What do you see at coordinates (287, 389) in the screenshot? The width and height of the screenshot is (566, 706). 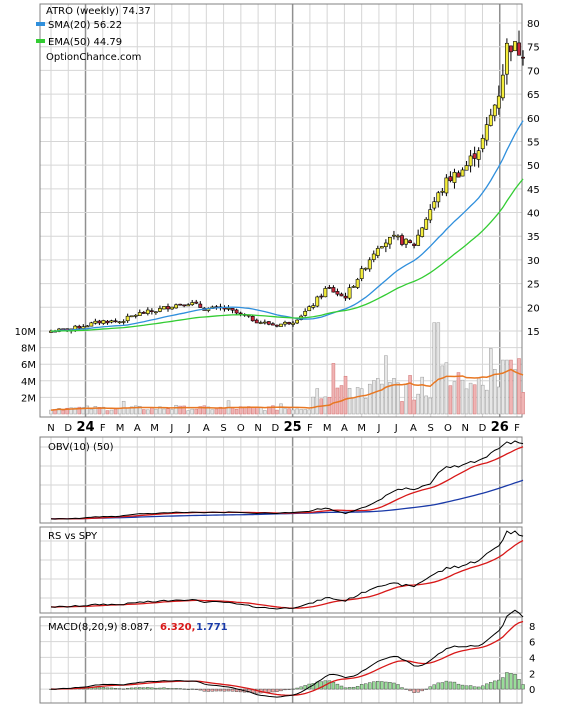 I see `volume-ma-line` at bounding box center [287, 389].